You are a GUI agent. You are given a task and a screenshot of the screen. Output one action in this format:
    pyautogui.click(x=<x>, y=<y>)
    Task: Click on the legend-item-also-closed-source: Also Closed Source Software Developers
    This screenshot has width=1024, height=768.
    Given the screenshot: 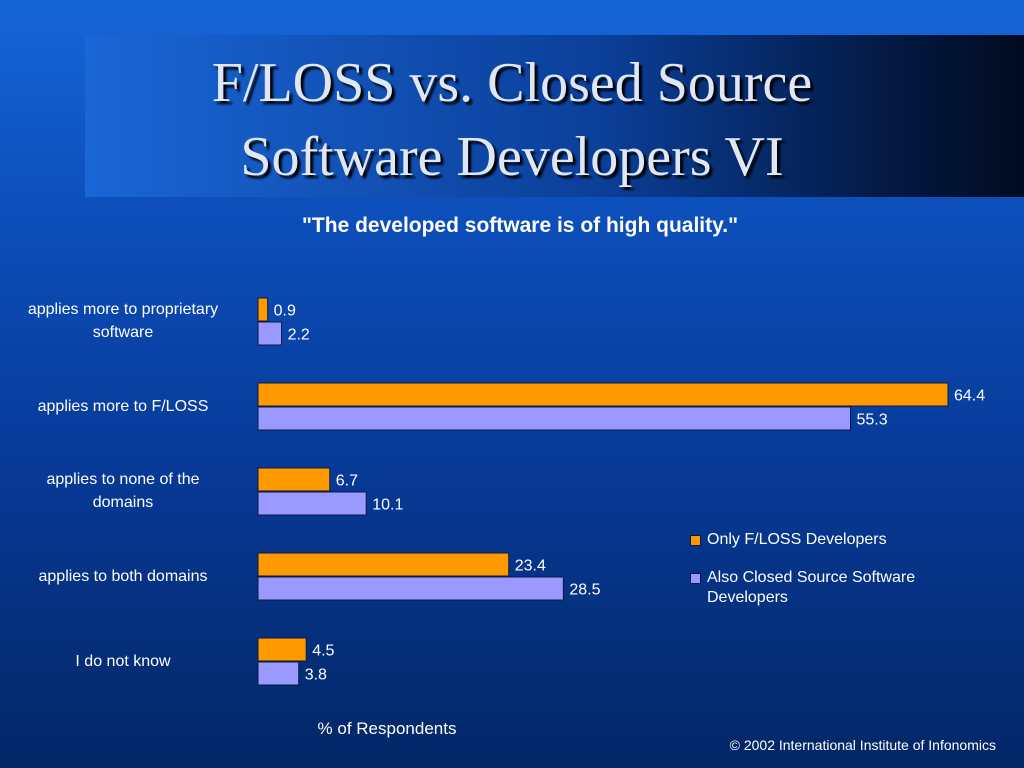 What is the action you would take?
    pyautogui.click(x=820, y=588)
    